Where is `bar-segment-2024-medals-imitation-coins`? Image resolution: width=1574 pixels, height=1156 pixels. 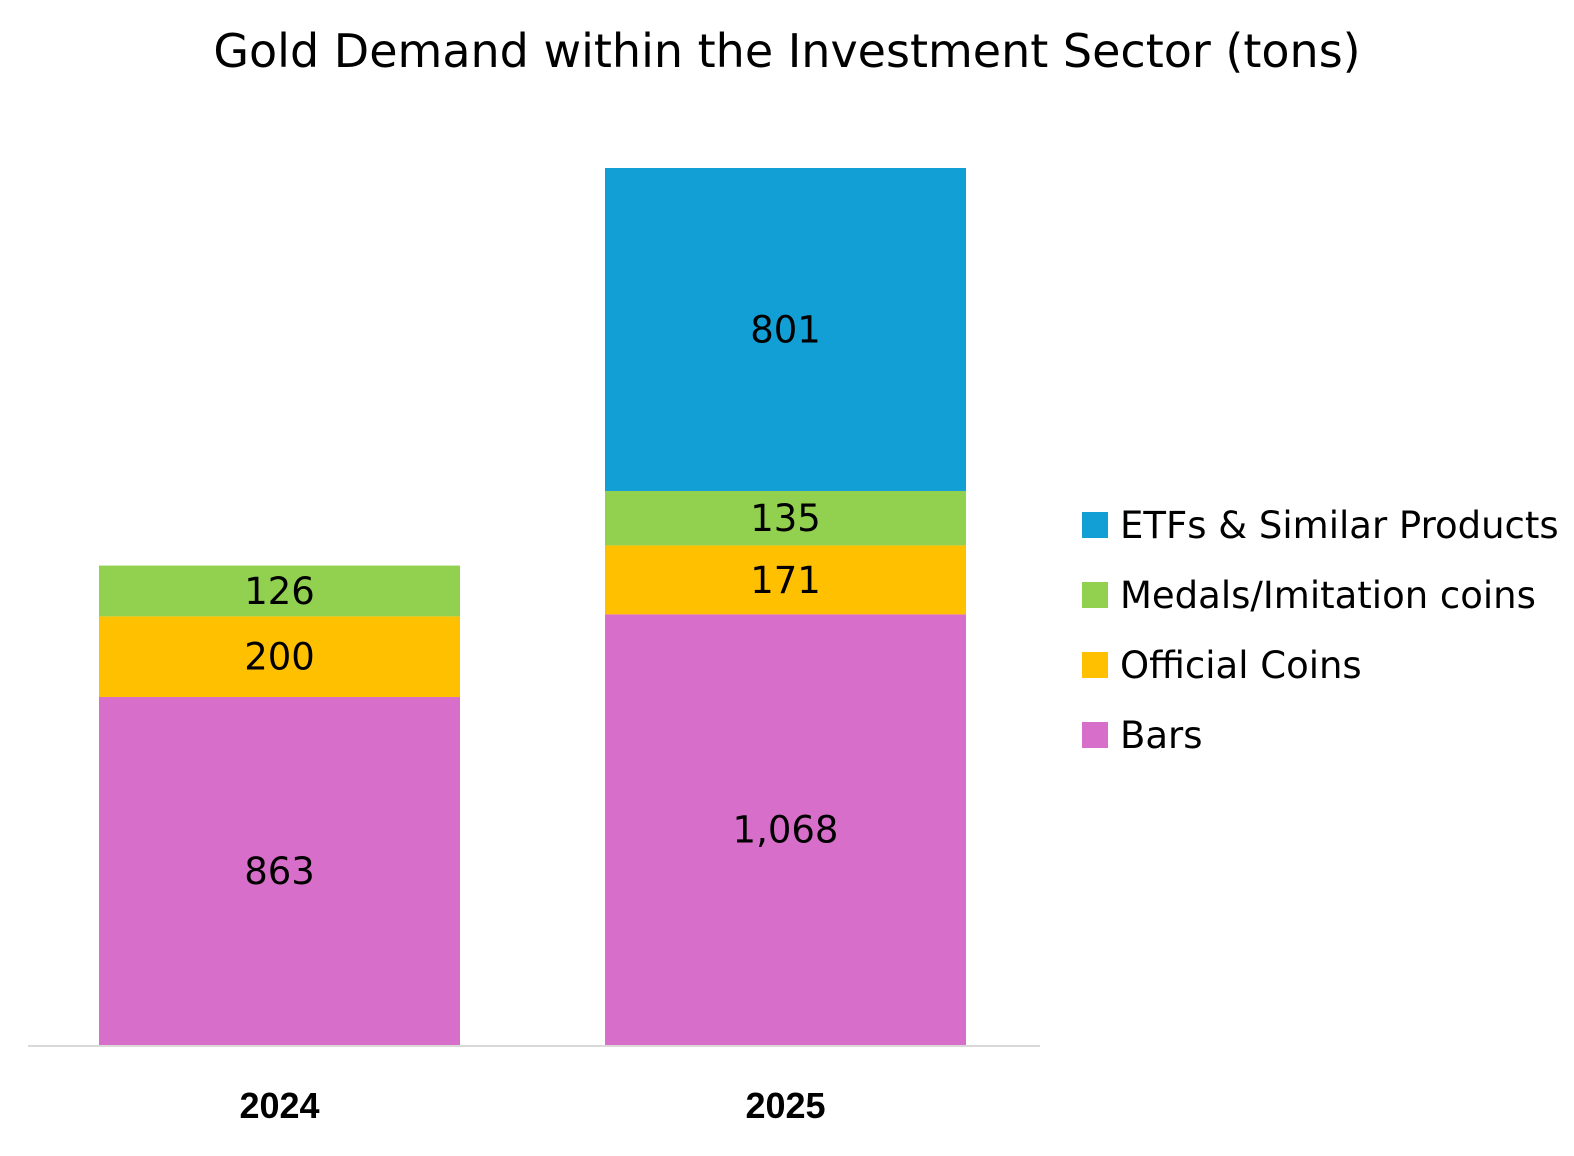 bar-segment-2024-medals-imitation-coins is located at coordinates (279, 591).